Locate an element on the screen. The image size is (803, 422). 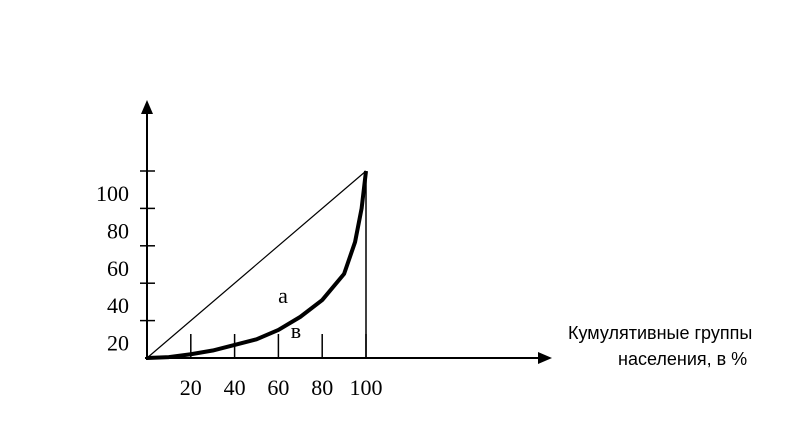
x-axis-label: Кумулятивные группы is located at coordinates (660, 333).